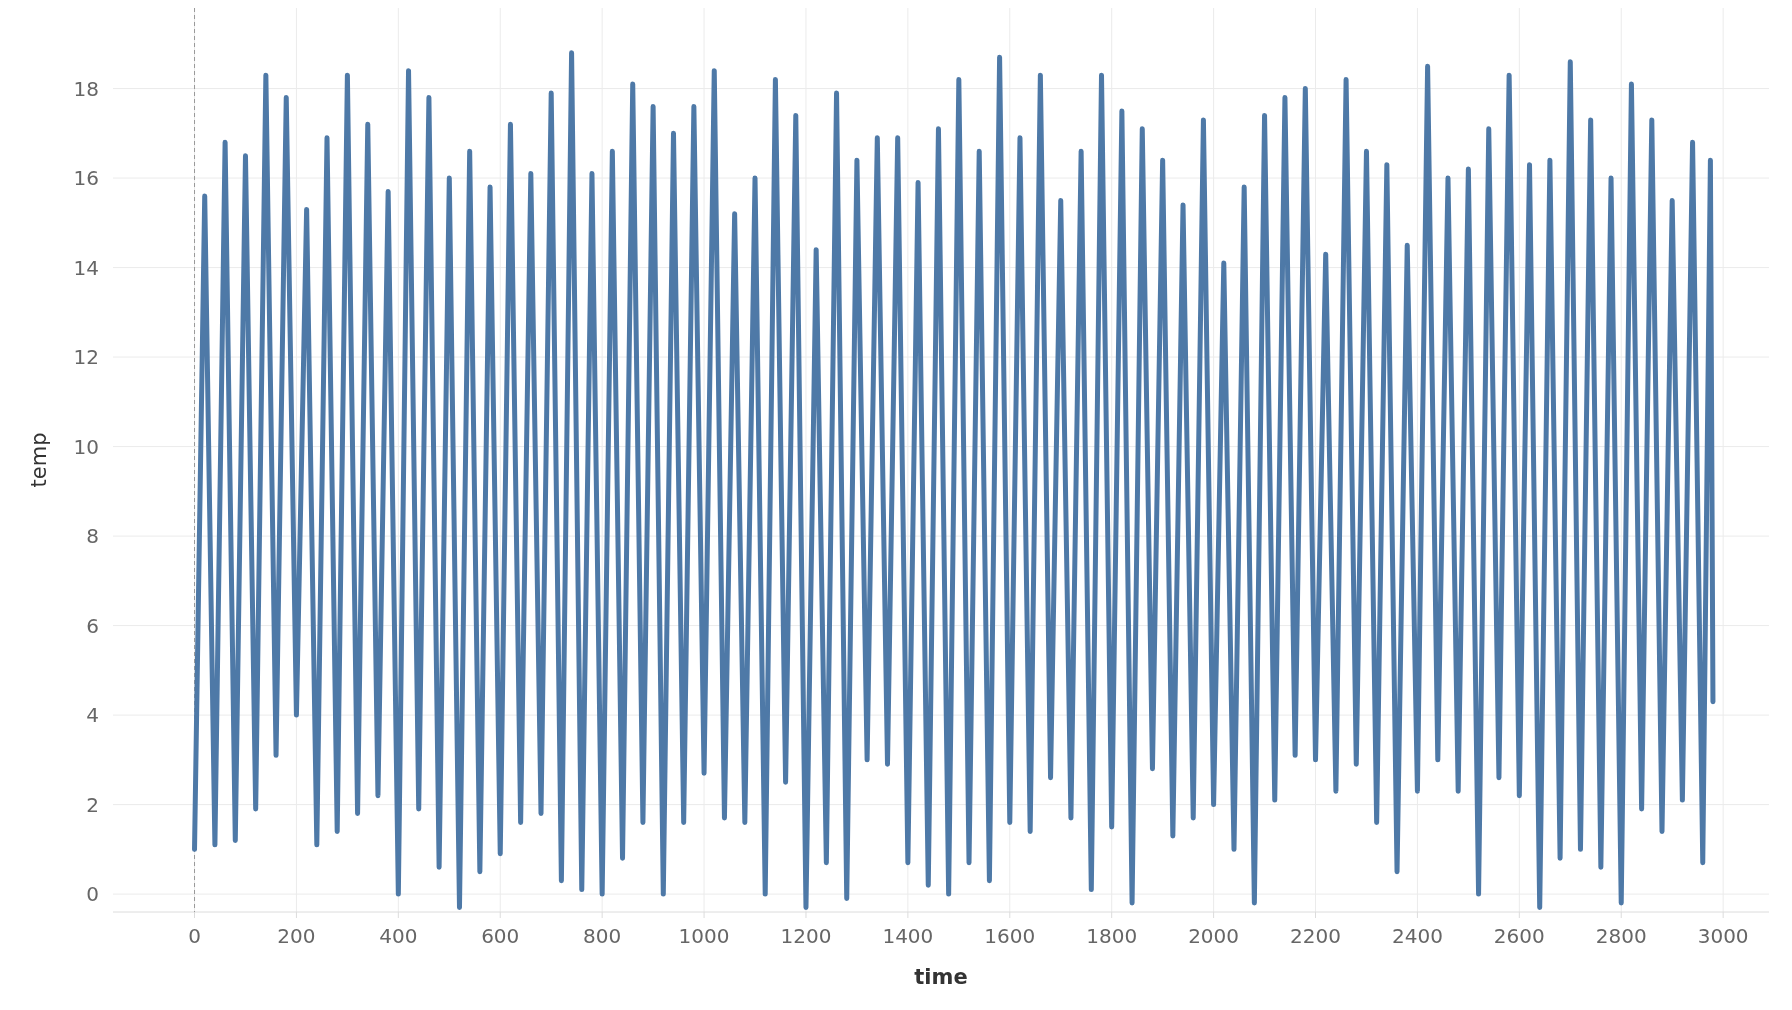 This screenshot has height=1010, width=1792. I want to click on x-tick-label: 800, so click(602, 936).